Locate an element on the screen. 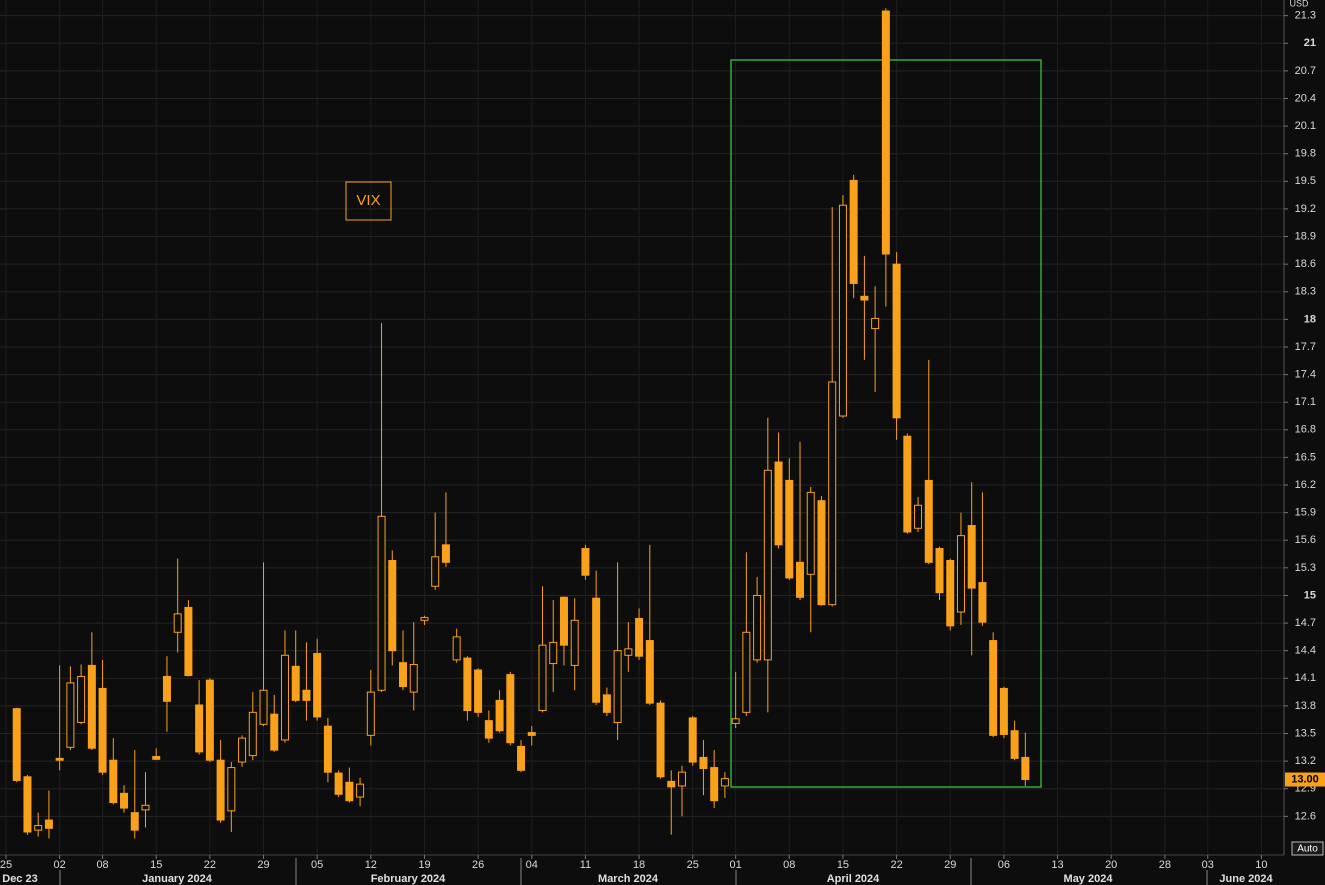 The height and width of the screenshot is (885, 1325). month-label: May 2024 is located at coordinates (1089, 879).